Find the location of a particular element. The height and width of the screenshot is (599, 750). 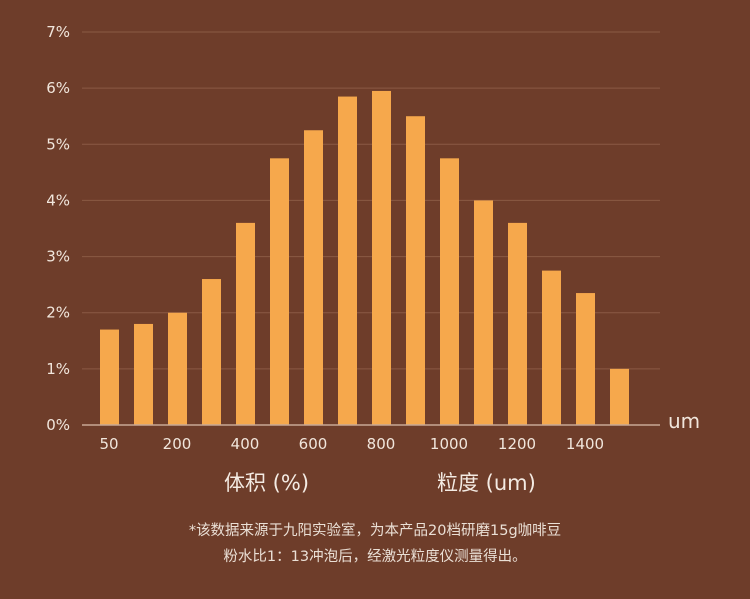

x-tick-label: 1400 is located at coordinates (585, 444).